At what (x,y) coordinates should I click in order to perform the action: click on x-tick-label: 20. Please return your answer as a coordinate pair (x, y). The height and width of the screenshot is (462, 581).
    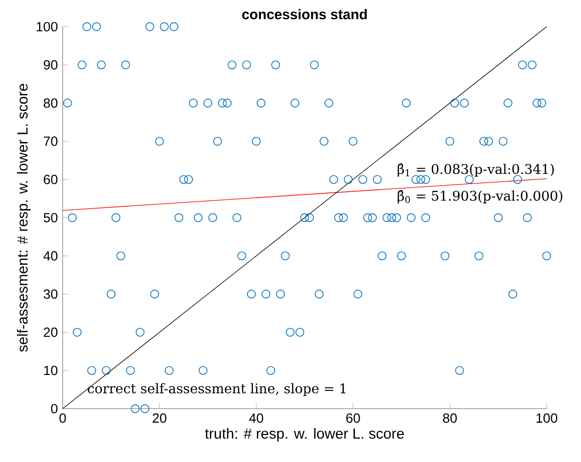
    Looking at the image, I should click on (159, 418).